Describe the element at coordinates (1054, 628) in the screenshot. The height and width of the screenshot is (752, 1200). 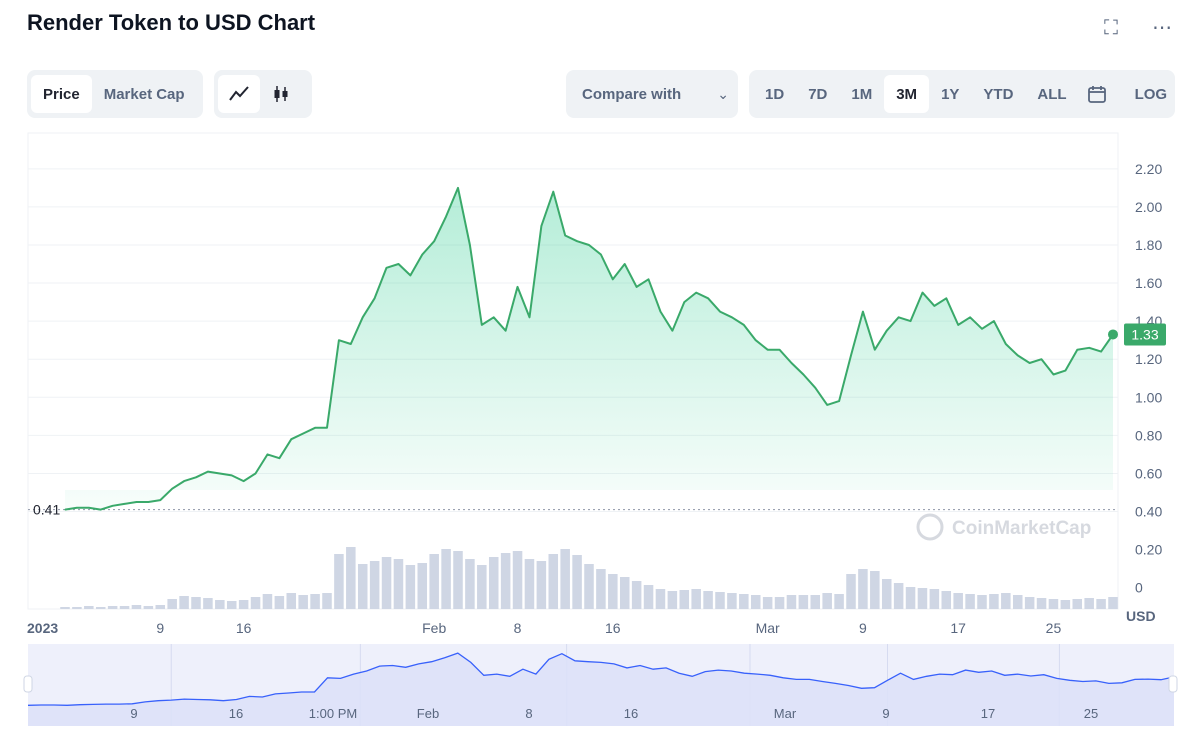
I see `x-tick-label: 25` at that location.